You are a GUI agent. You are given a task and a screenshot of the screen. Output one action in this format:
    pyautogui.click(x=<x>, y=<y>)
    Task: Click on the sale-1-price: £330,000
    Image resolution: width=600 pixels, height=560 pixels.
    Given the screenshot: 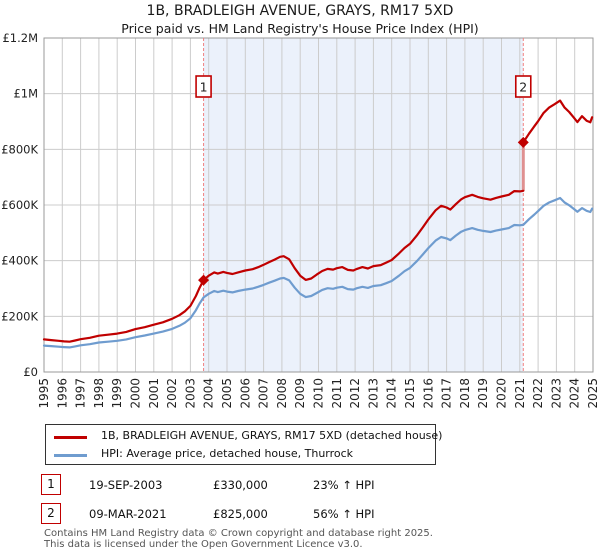 What is the action you would take?
    pyautogui.click(x=240, y=485)
    